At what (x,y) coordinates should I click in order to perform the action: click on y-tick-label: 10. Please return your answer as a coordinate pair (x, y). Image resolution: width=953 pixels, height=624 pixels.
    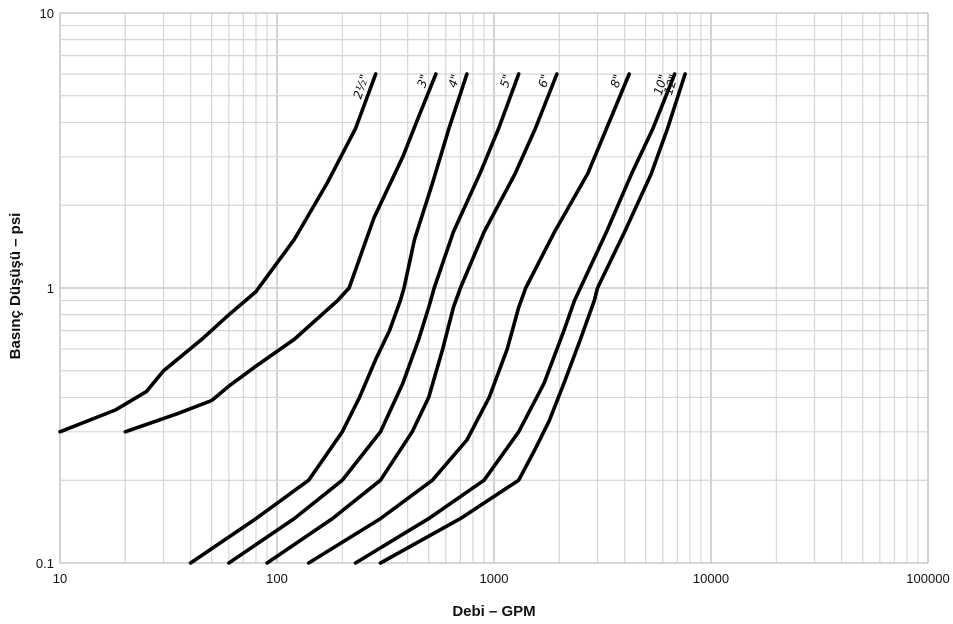
    Looking at the image, I should click on (47, 13).